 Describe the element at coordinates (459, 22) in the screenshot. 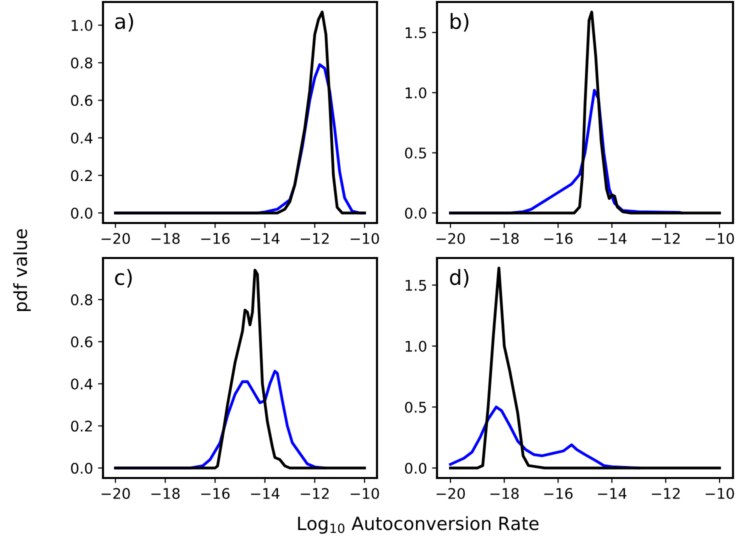

I see `annotation: b)` at that location.